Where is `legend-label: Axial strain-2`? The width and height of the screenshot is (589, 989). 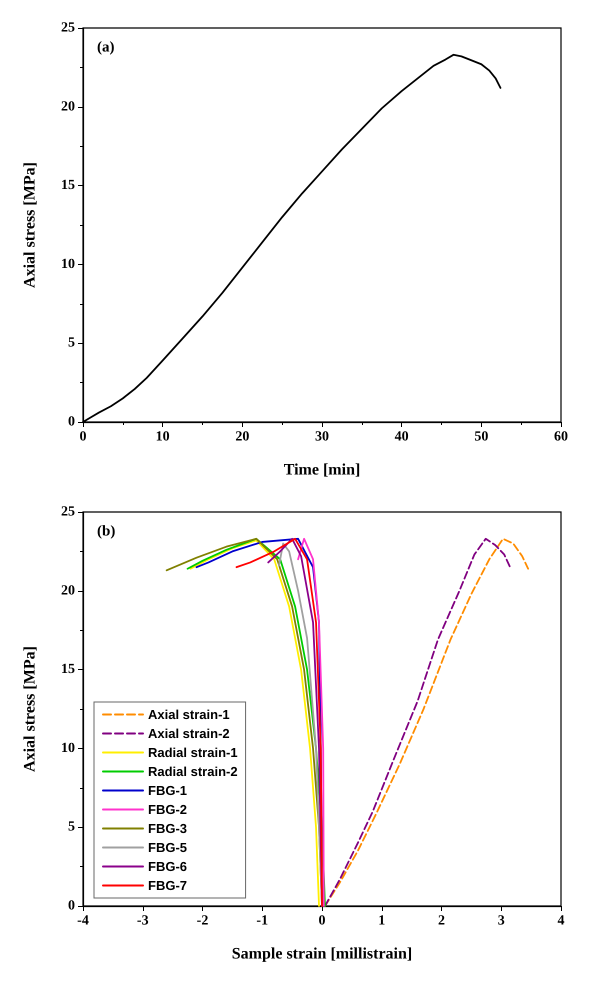 legend-label: Axial strain-2 is located at coordinates (189, 733).